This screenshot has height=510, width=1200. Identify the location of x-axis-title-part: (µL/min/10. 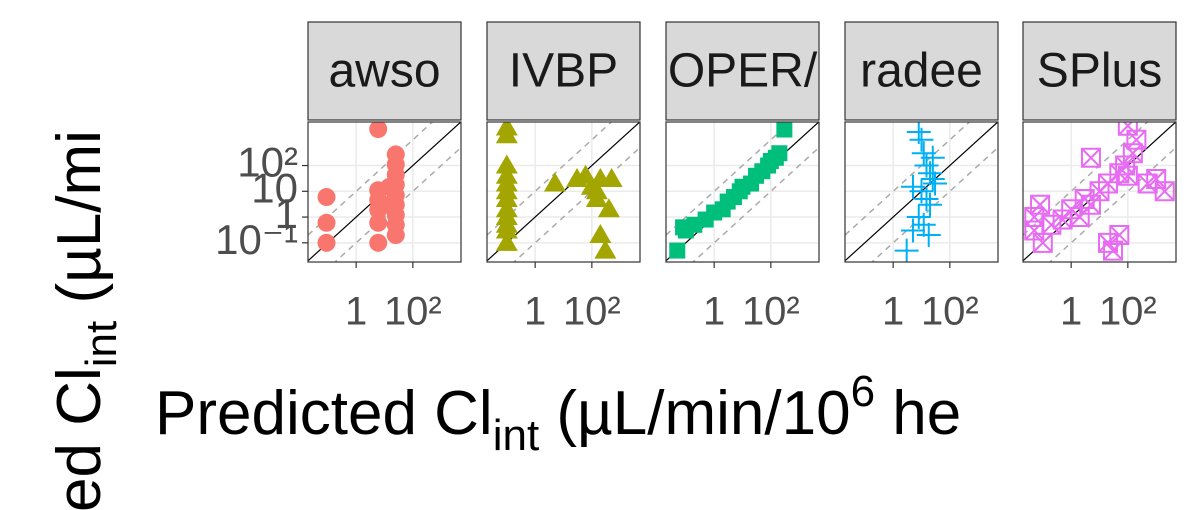
(694, 413).